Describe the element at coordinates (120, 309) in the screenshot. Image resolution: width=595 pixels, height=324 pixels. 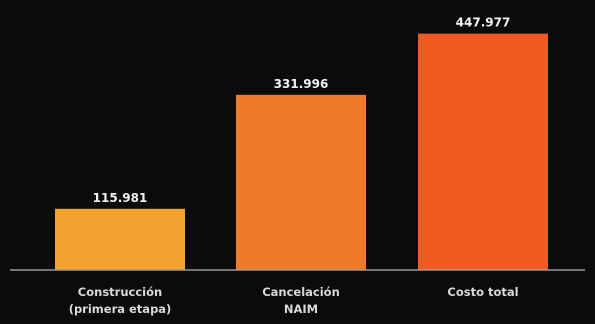
I see `category-label-1-line-2: (primera etapa)` at that location.